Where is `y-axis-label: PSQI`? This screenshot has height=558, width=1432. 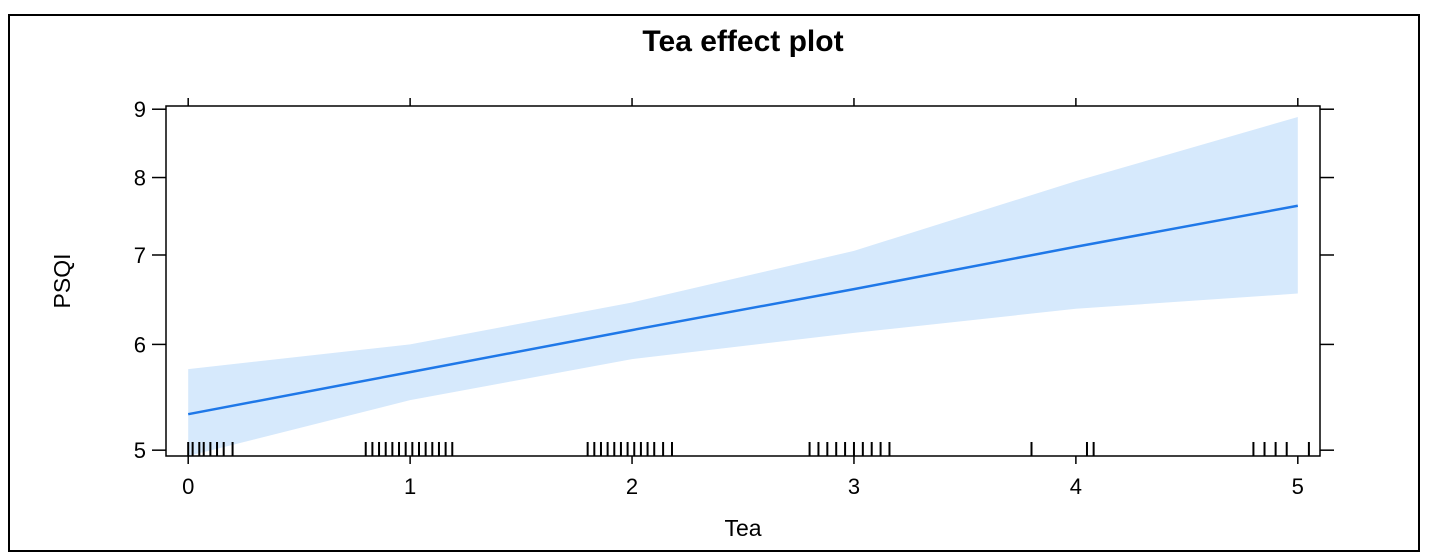
y-axis-label: PSQI is located at coordinates (62, 281).